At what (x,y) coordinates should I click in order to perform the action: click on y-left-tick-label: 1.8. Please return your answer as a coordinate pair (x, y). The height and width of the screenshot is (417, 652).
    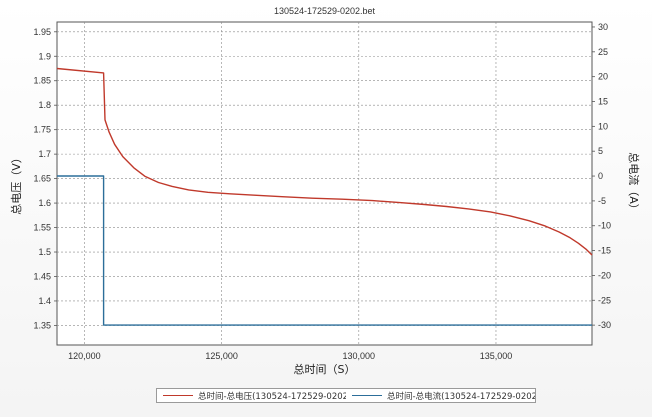
    Looking at the image, I should click on (44, 105).